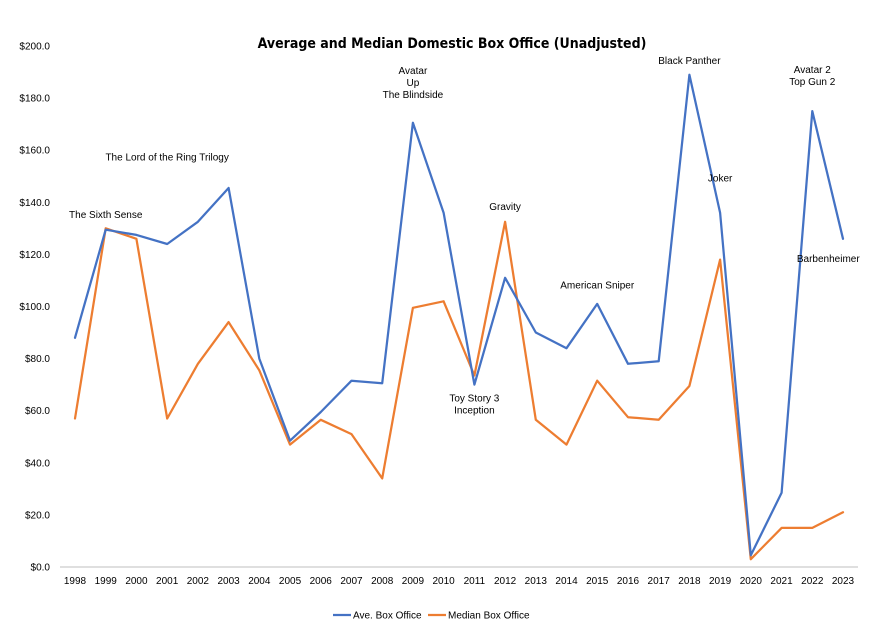 The width and height of the screenshot is (891, 633). I want to click on x-tick-label: 2002, so click(198, 581).